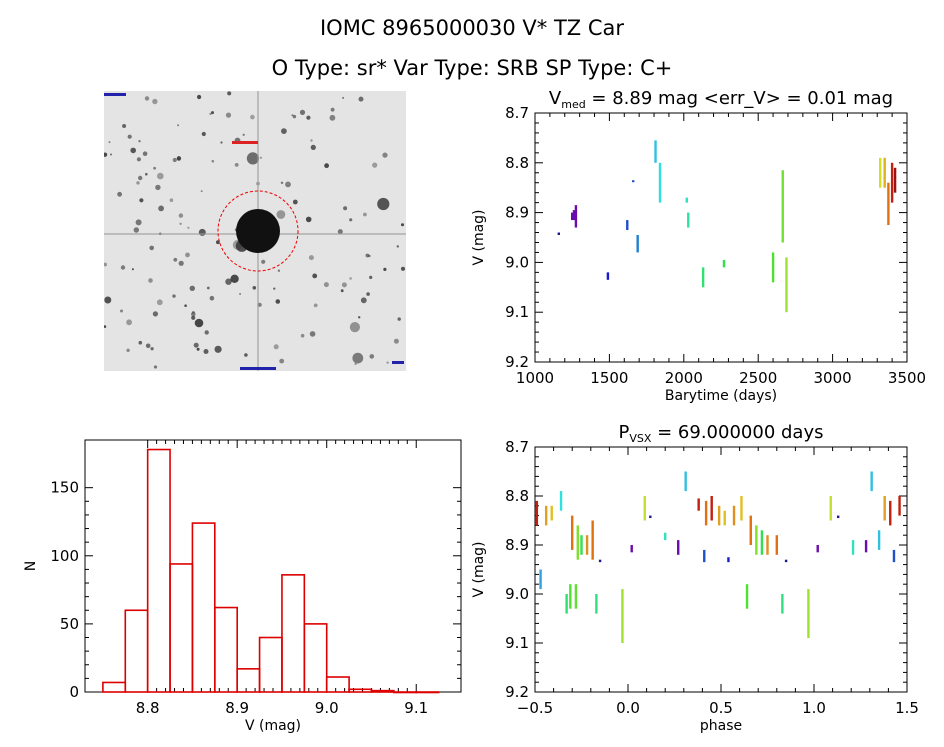 The image size is (944, 747). Describe the element at coordinates (721, 433) in the screenshot. I see `chart-title: PVSX = 69.000000 days` at that location.